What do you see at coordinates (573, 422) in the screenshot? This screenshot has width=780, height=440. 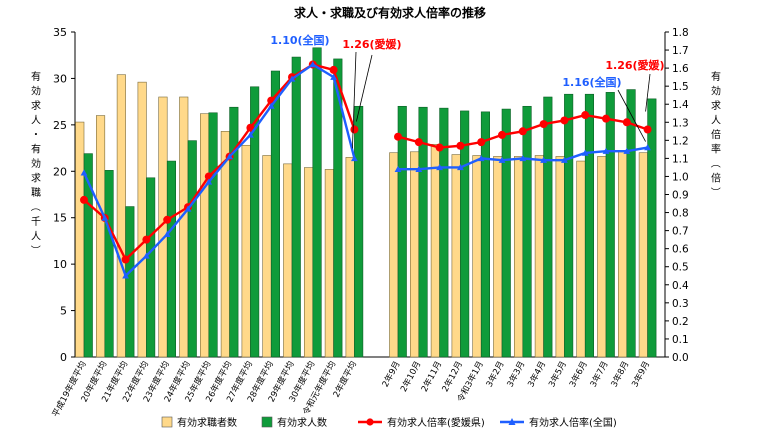 I see `legend-label: 有効求人倍率(全国)` at bounding box center [573, 422].